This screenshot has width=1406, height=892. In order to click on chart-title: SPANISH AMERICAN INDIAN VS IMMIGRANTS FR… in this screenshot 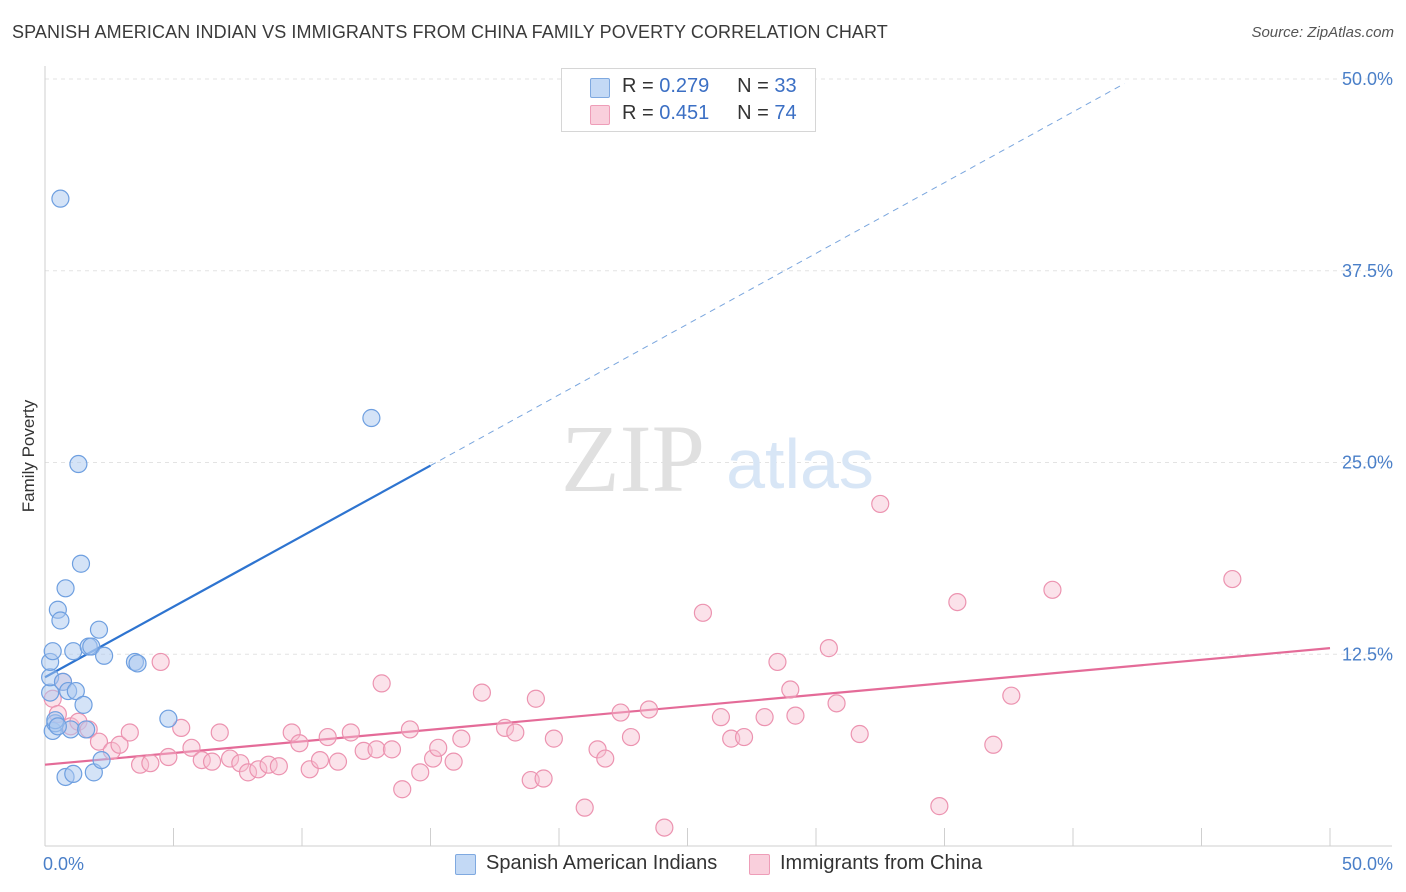, I will do `click(450, 32)`.